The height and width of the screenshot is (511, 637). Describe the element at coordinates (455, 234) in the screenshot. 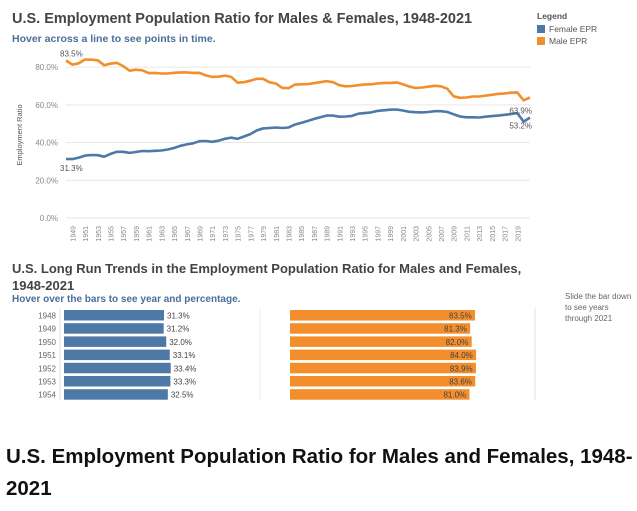

I see `x-tick-label: 2009` at that location.